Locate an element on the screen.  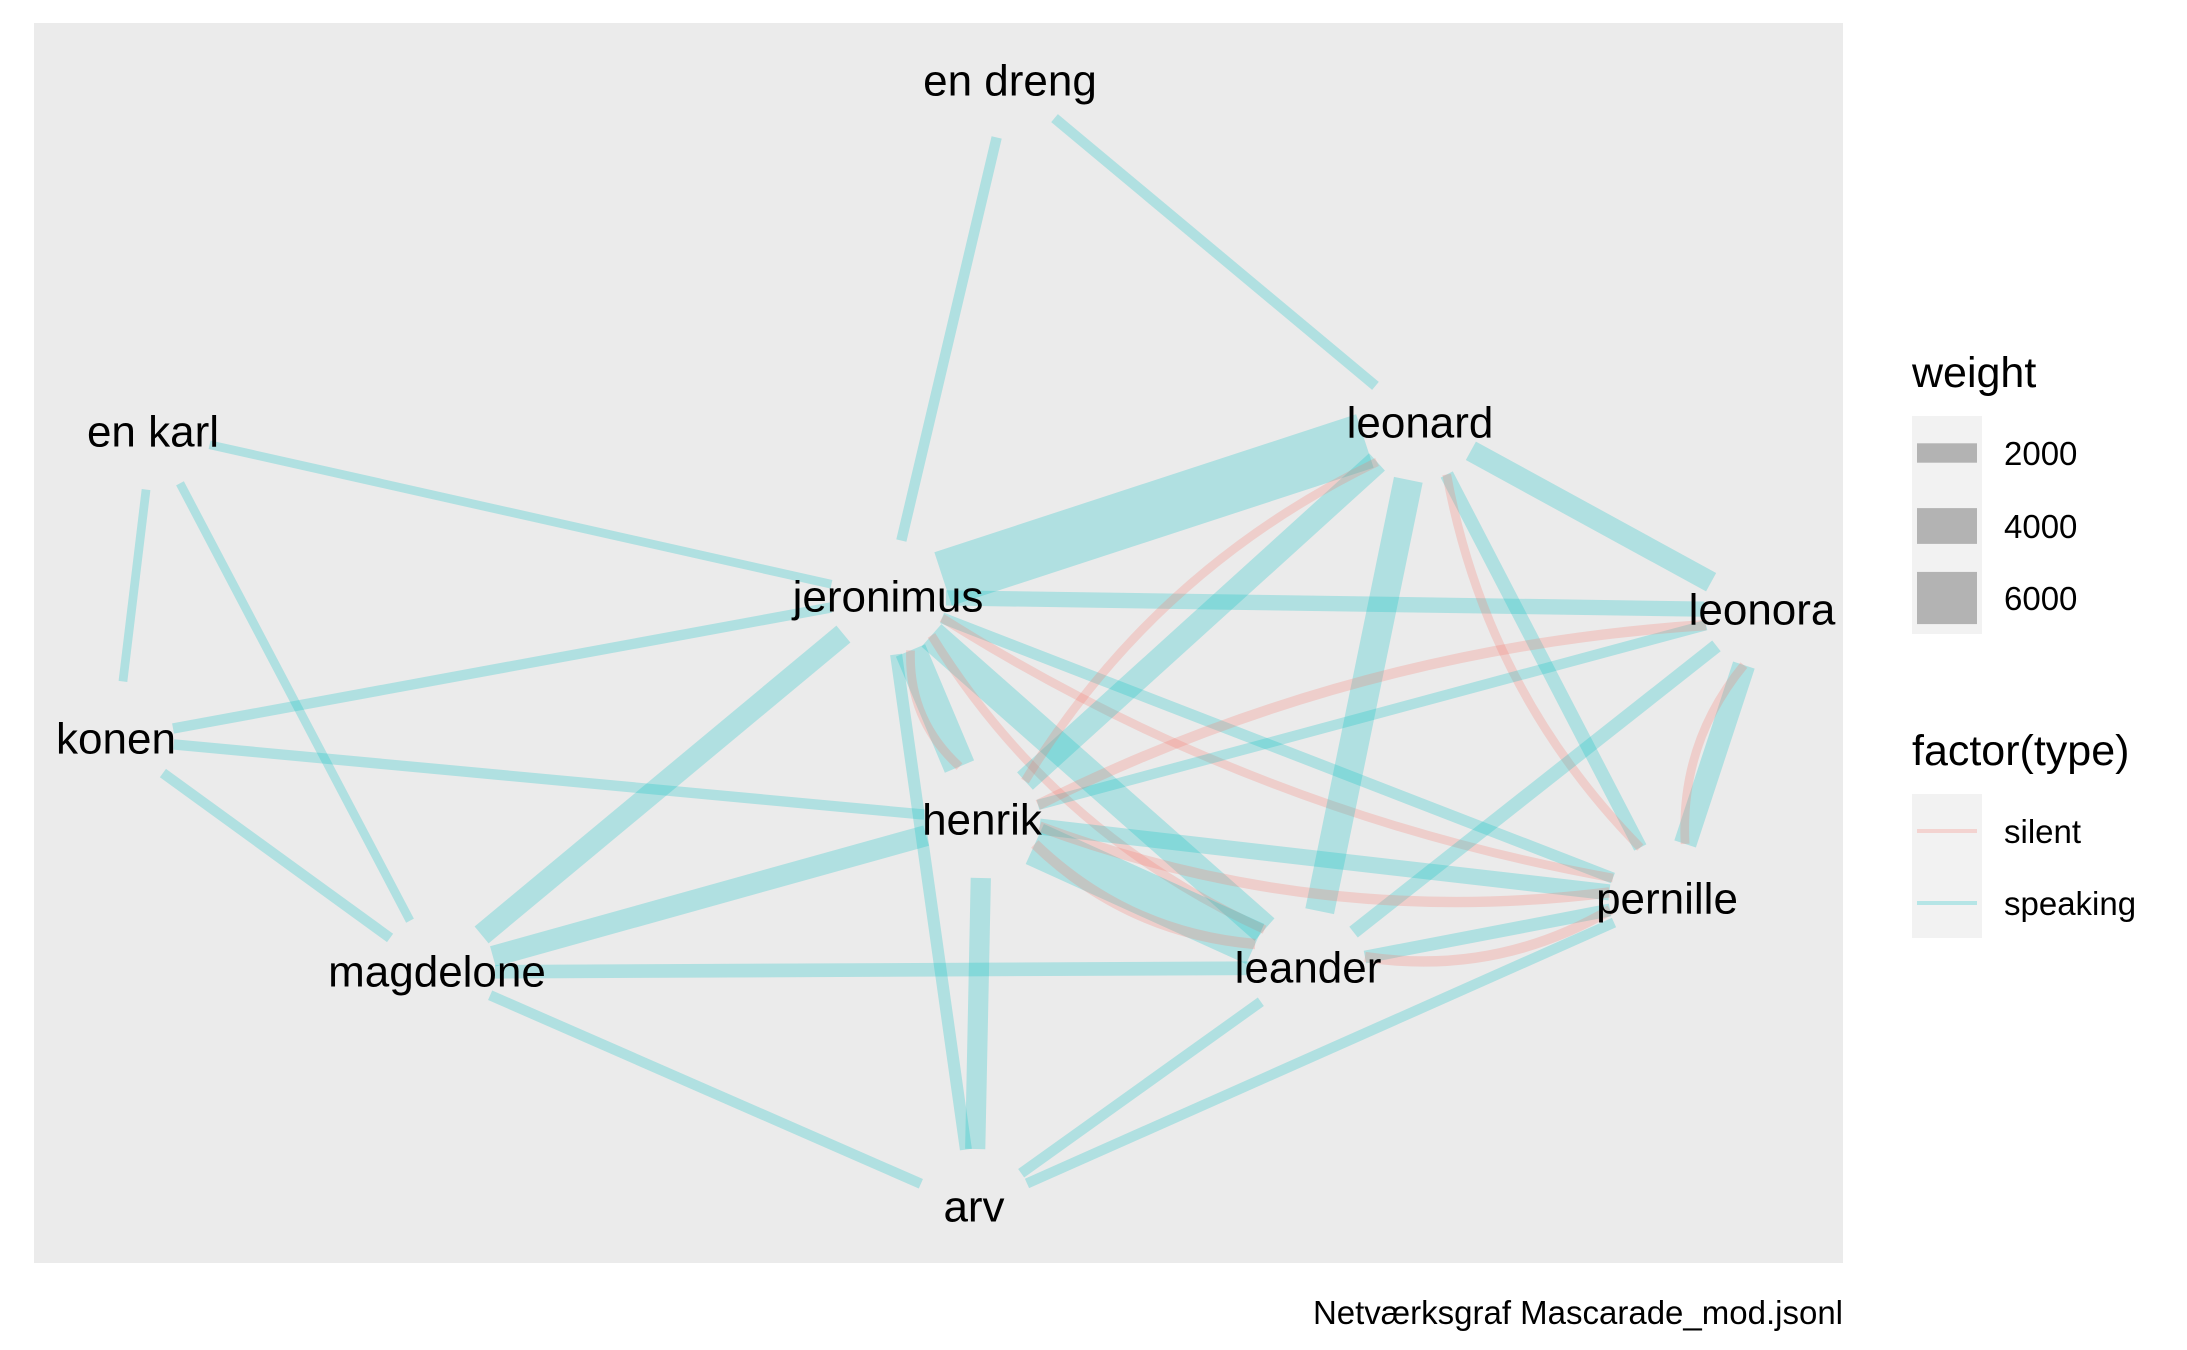
edge-konen-henrik-speaking is located at coordinates (549, 779).